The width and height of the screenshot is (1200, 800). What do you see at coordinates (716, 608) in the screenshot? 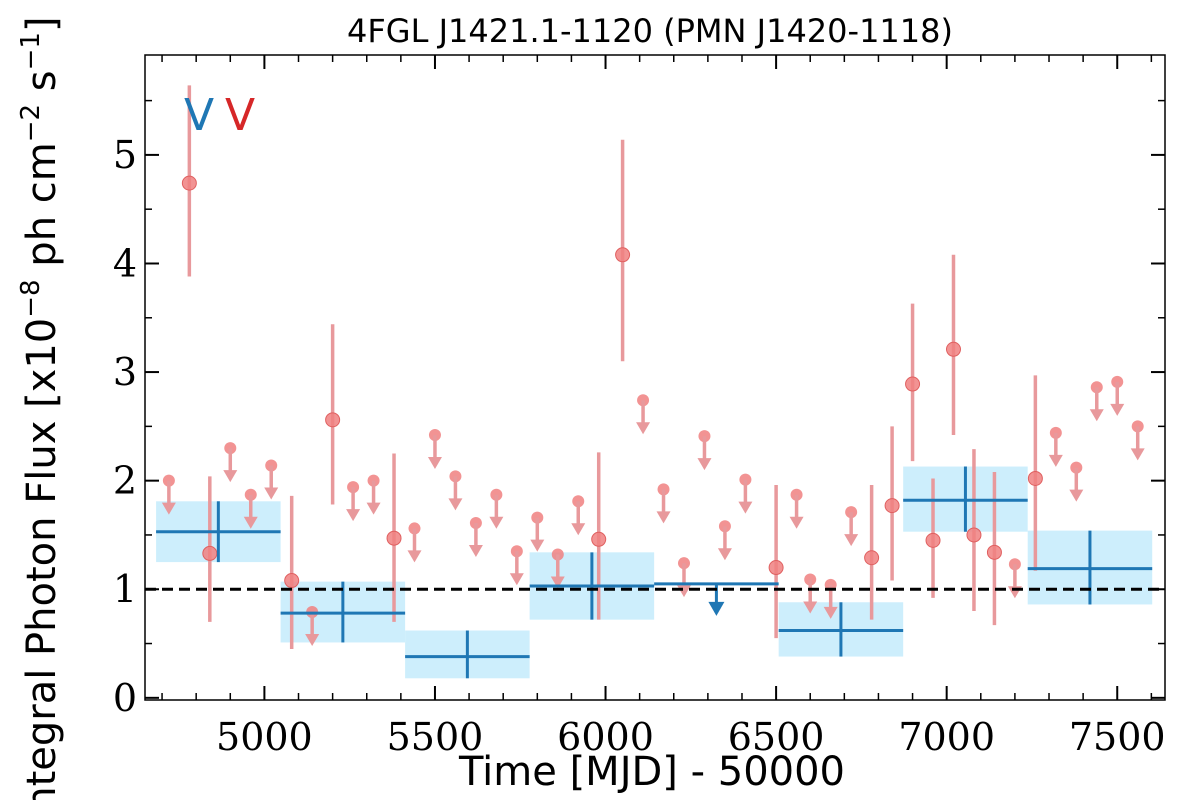
I see `coarse-upper-limit-arrow` at bounding box center [716, 608].